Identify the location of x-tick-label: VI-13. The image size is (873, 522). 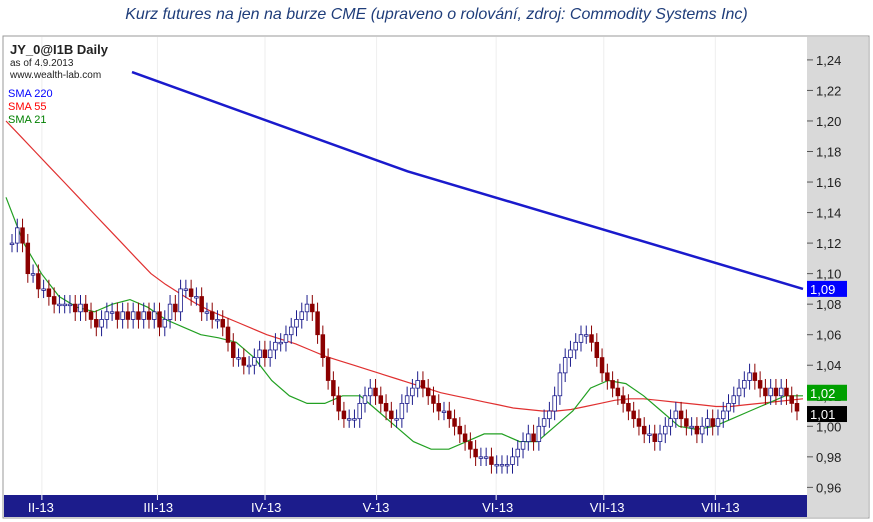
(497, 507).